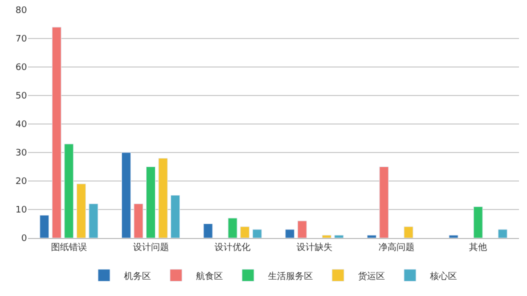 The height and width of the screenshot is (296, 527). I want to click on y-tick-label: 30, so click(22, 153).